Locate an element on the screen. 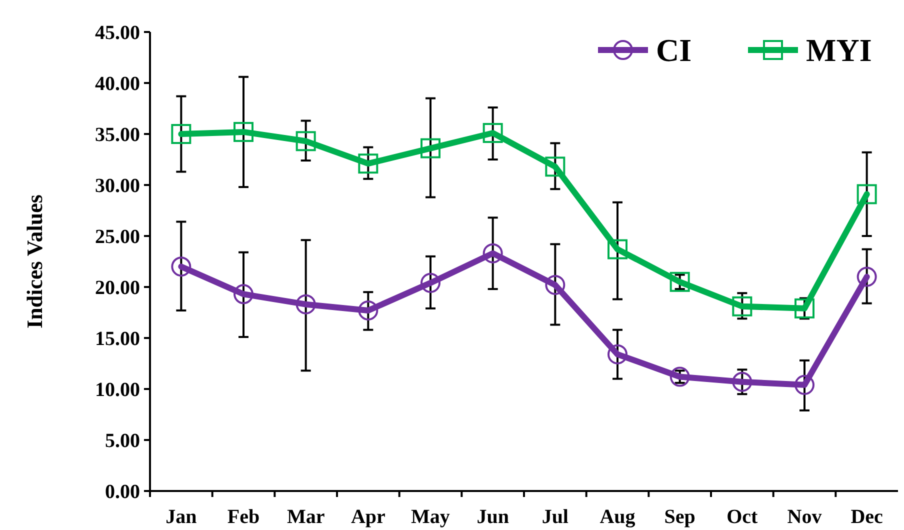  x-tick-label: Mar is located at coordinates (305, 517).